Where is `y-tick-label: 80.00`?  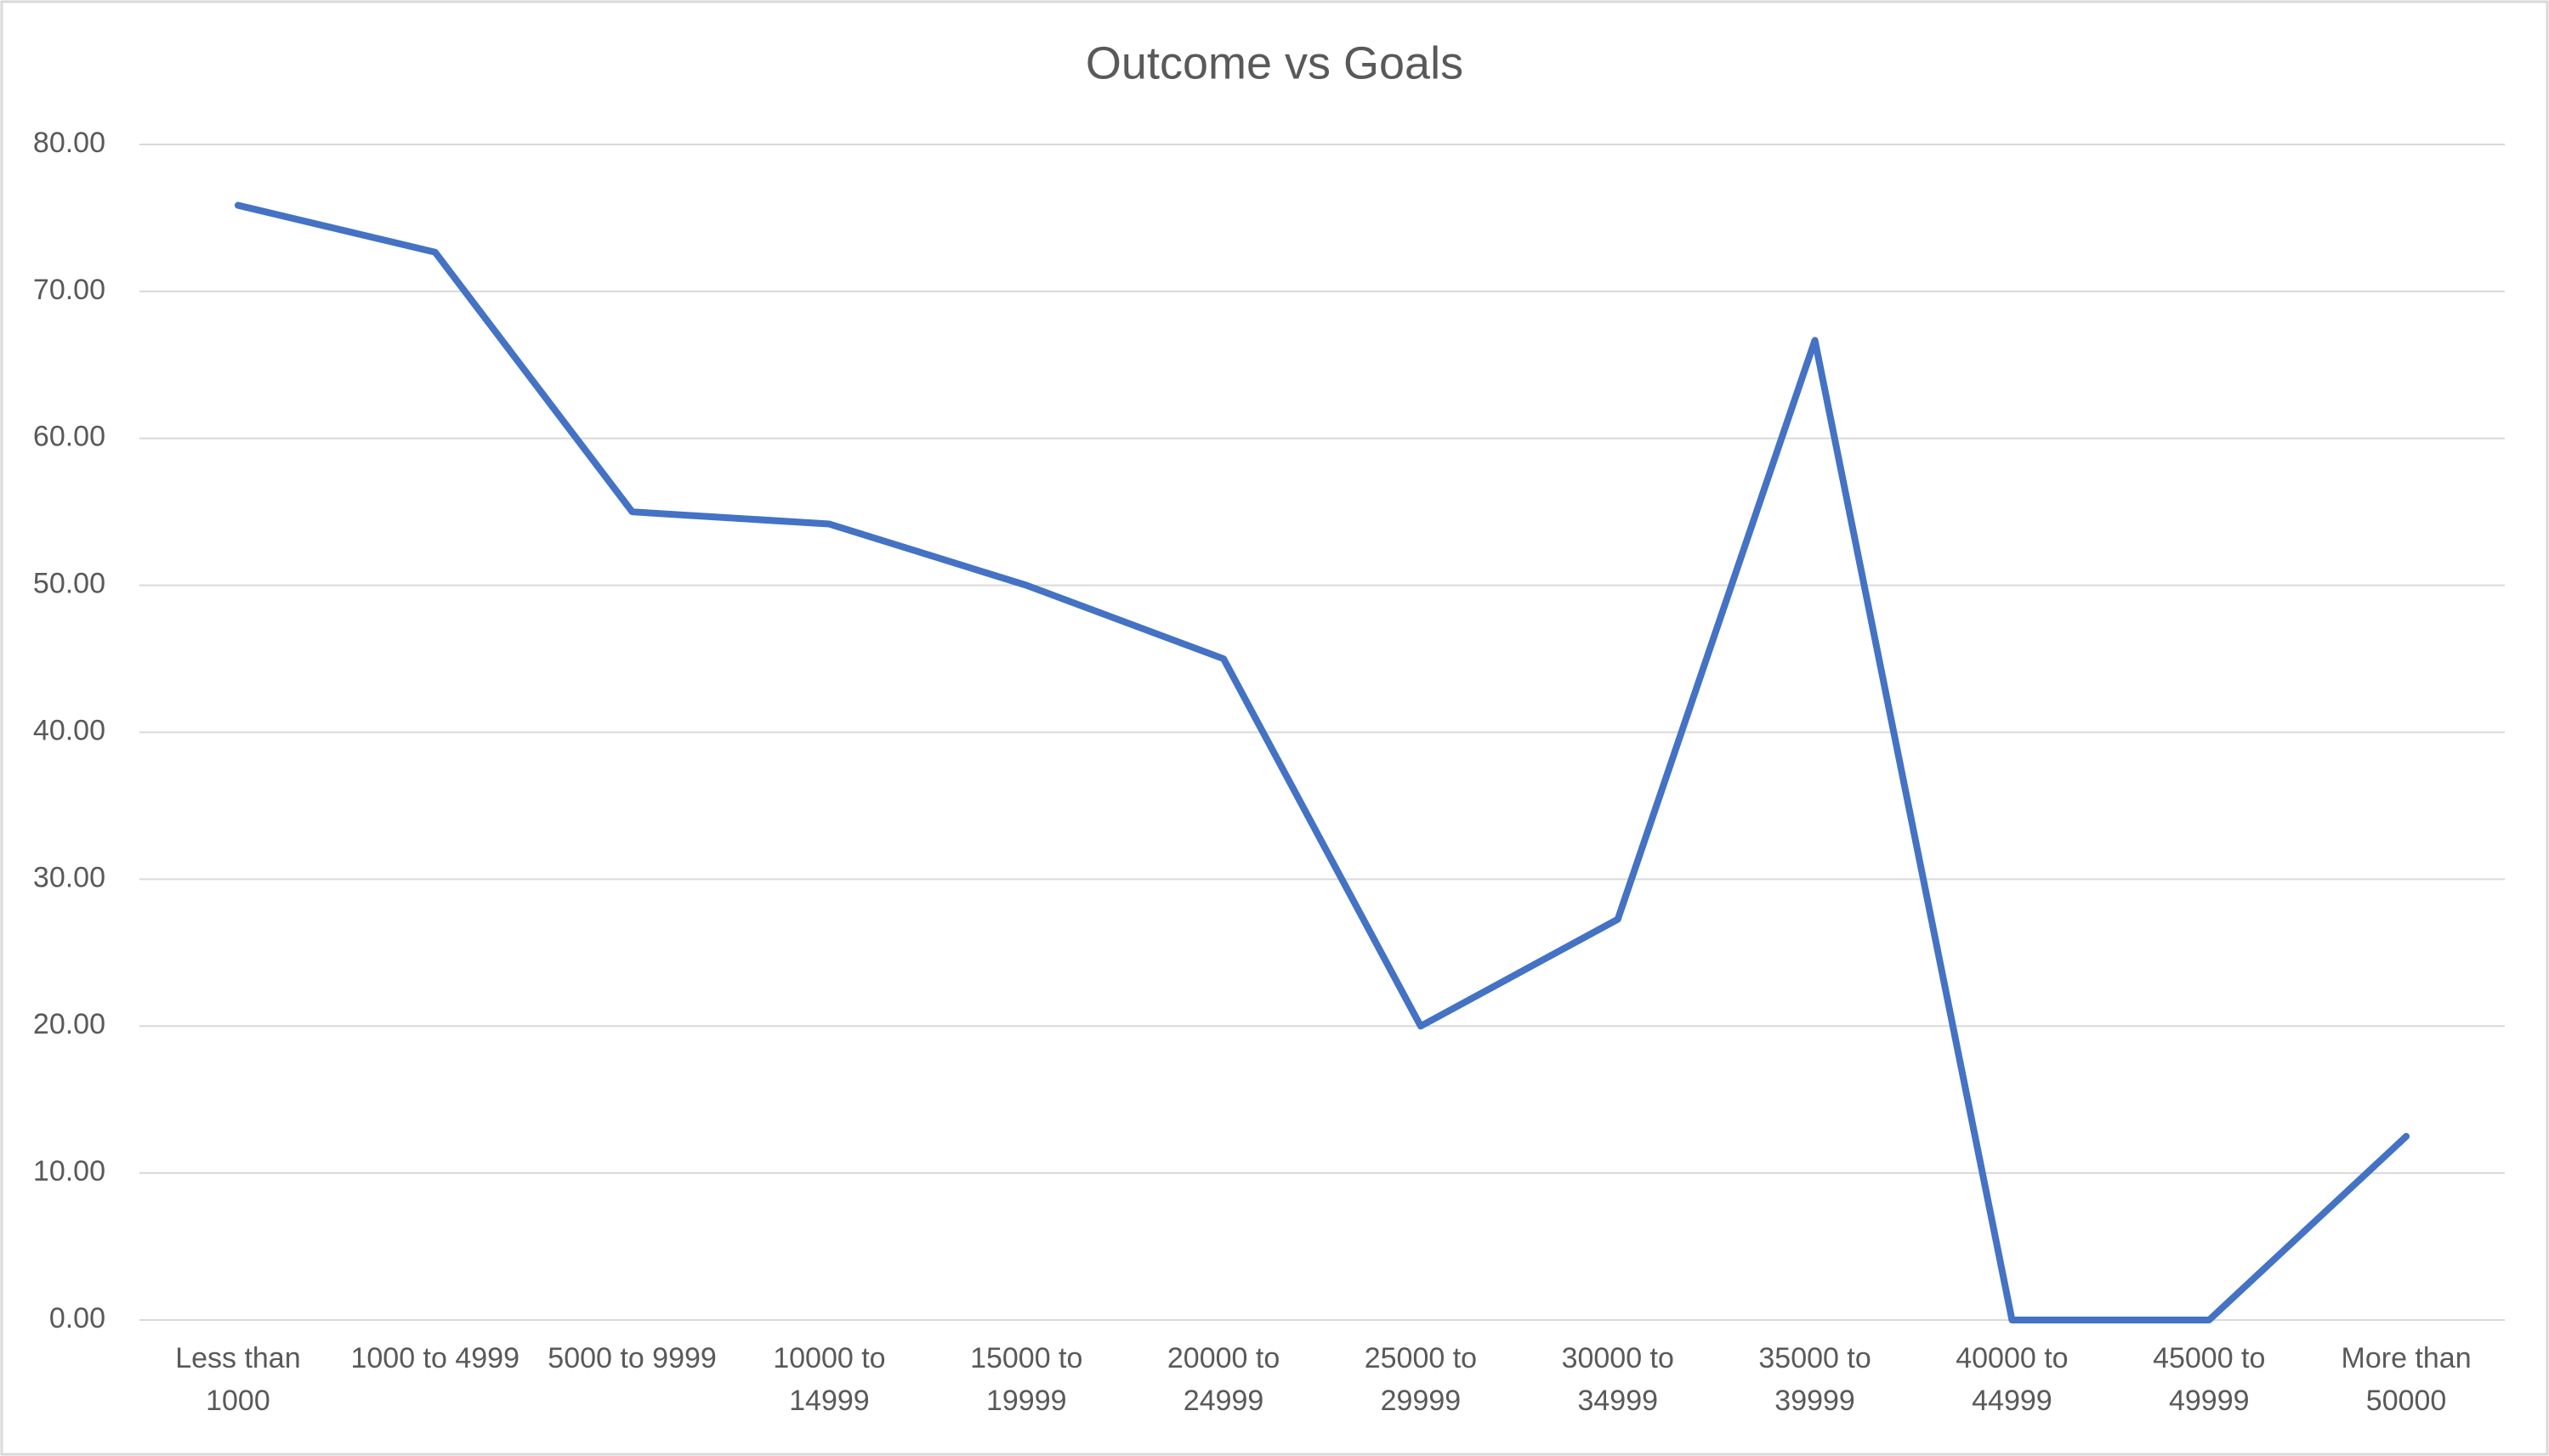
y-tick-label: 80.00 is located at coordinates (69, 143).